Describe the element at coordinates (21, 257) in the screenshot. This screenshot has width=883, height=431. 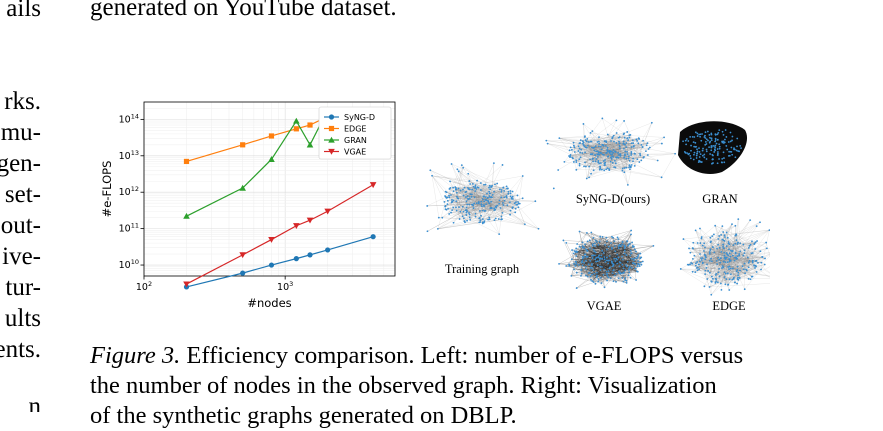
I see `left-fragment: ive-` at that location.